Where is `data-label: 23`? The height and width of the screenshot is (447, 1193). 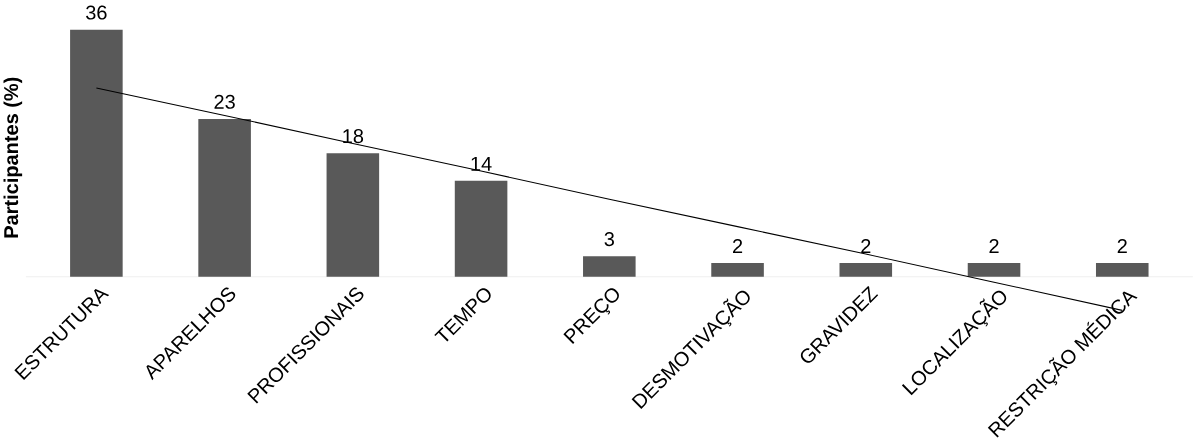 data-label: 23 is located at coordinates (224, 102).